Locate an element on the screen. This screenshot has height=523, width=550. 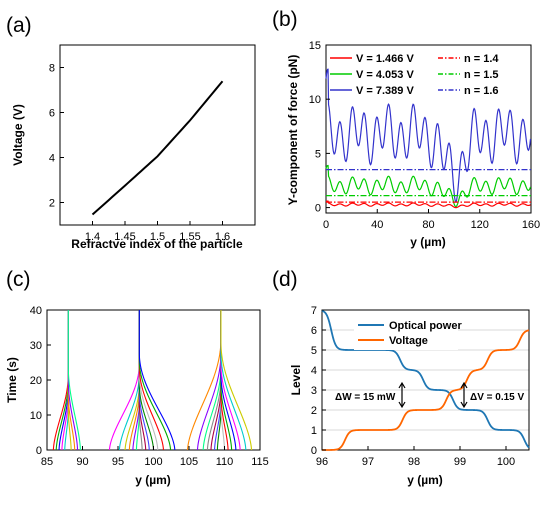
panel-c-xtick-label: 105 is located at coordinates (189, 462).